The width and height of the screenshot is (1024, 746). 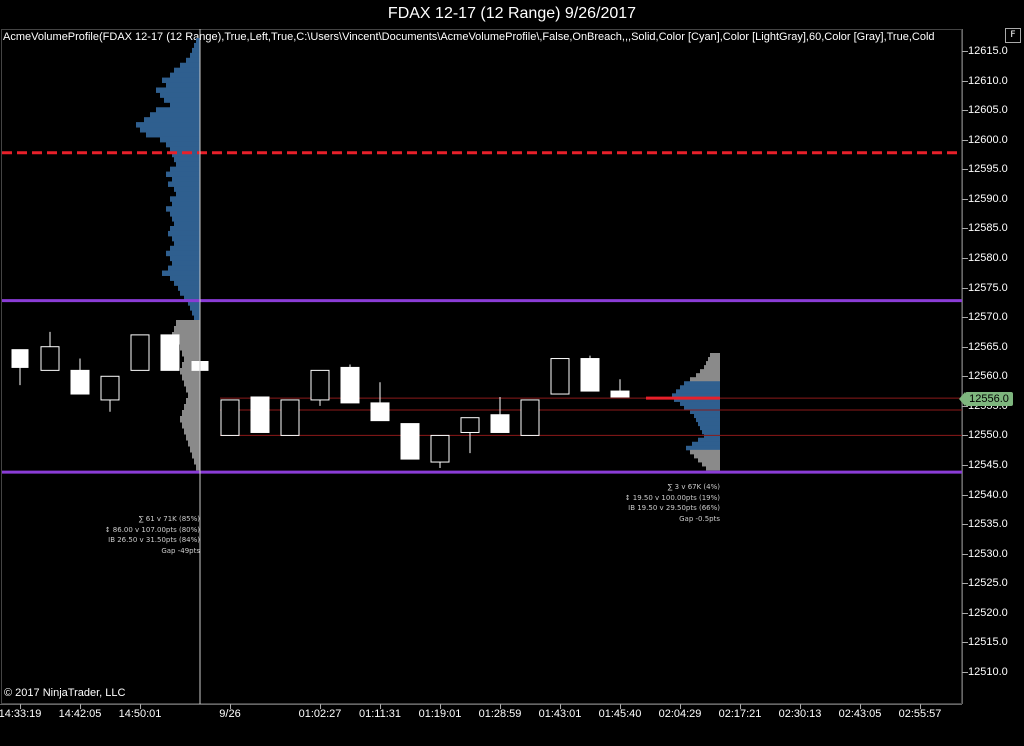 What do you see at coordinates (1013, 35) in the screenshot?
I see `float-button: F` at bounding box center [1013, 35].